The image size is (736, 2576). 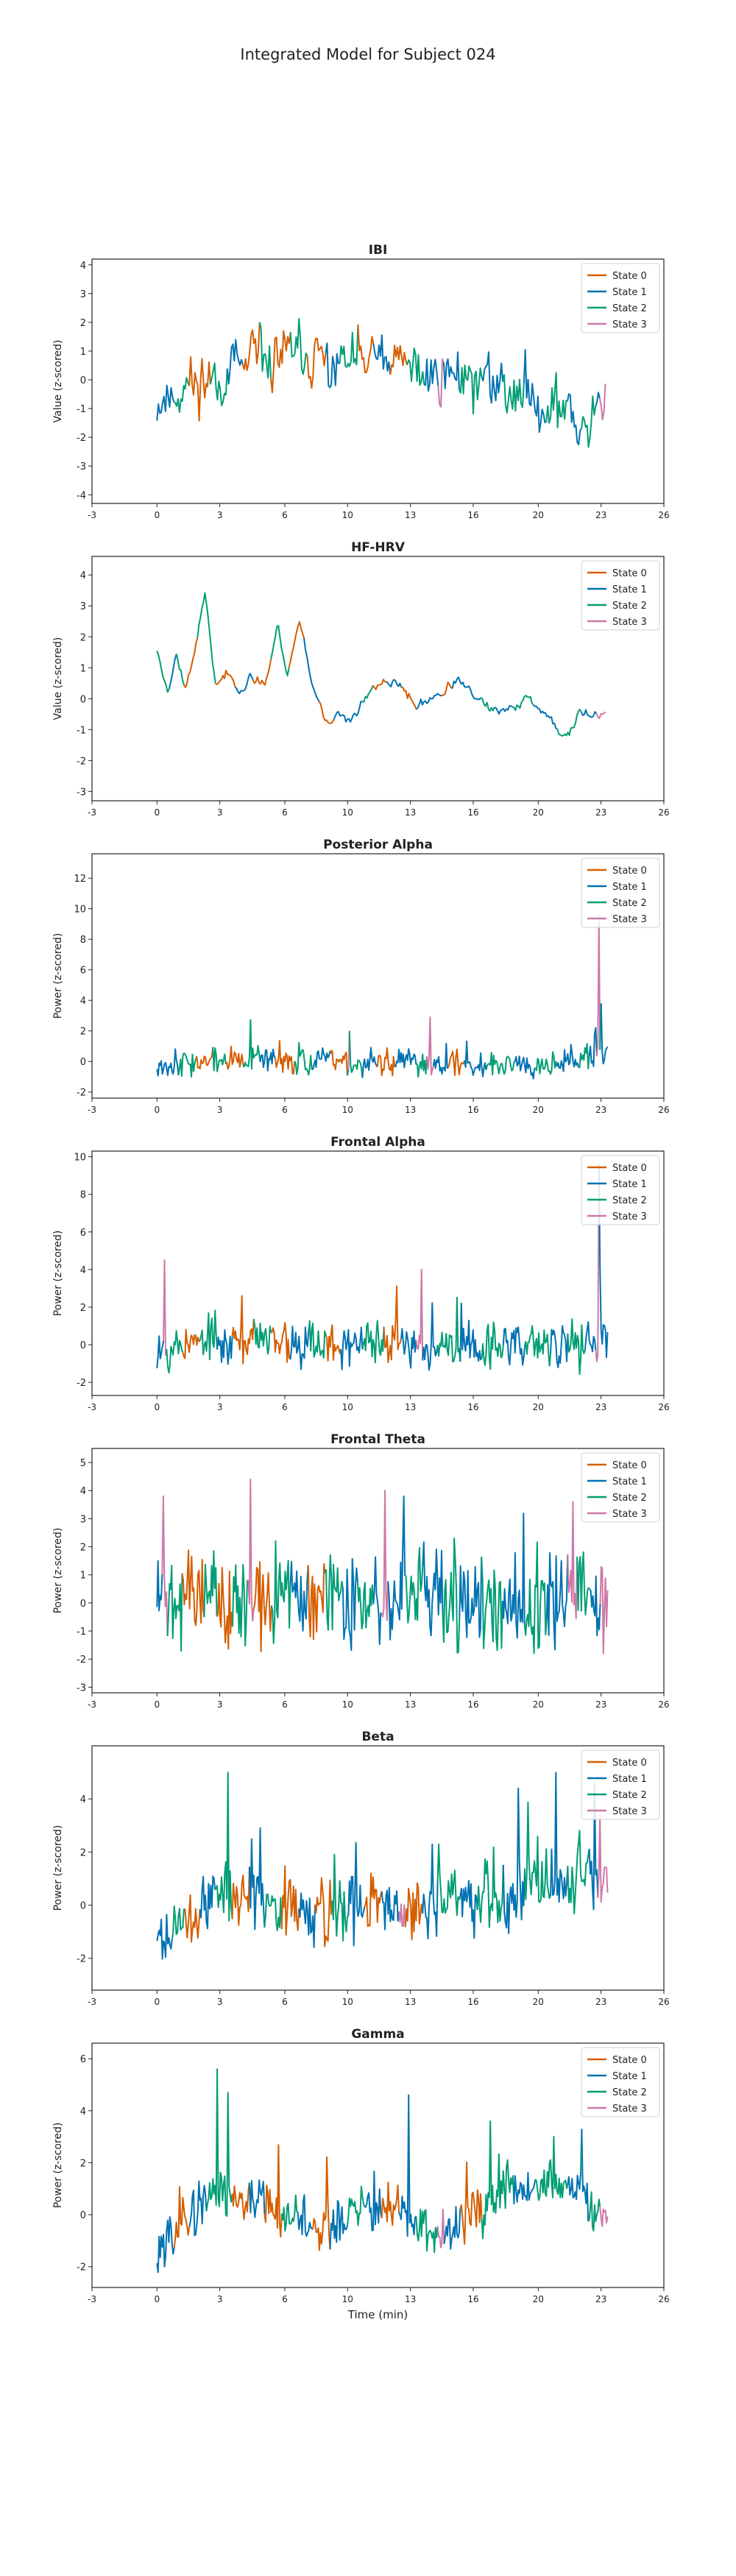 What do you see at coordinates (80, 910) in the screenshot?
I see `y-tick-label: 10` at bounding box center [80, 910].